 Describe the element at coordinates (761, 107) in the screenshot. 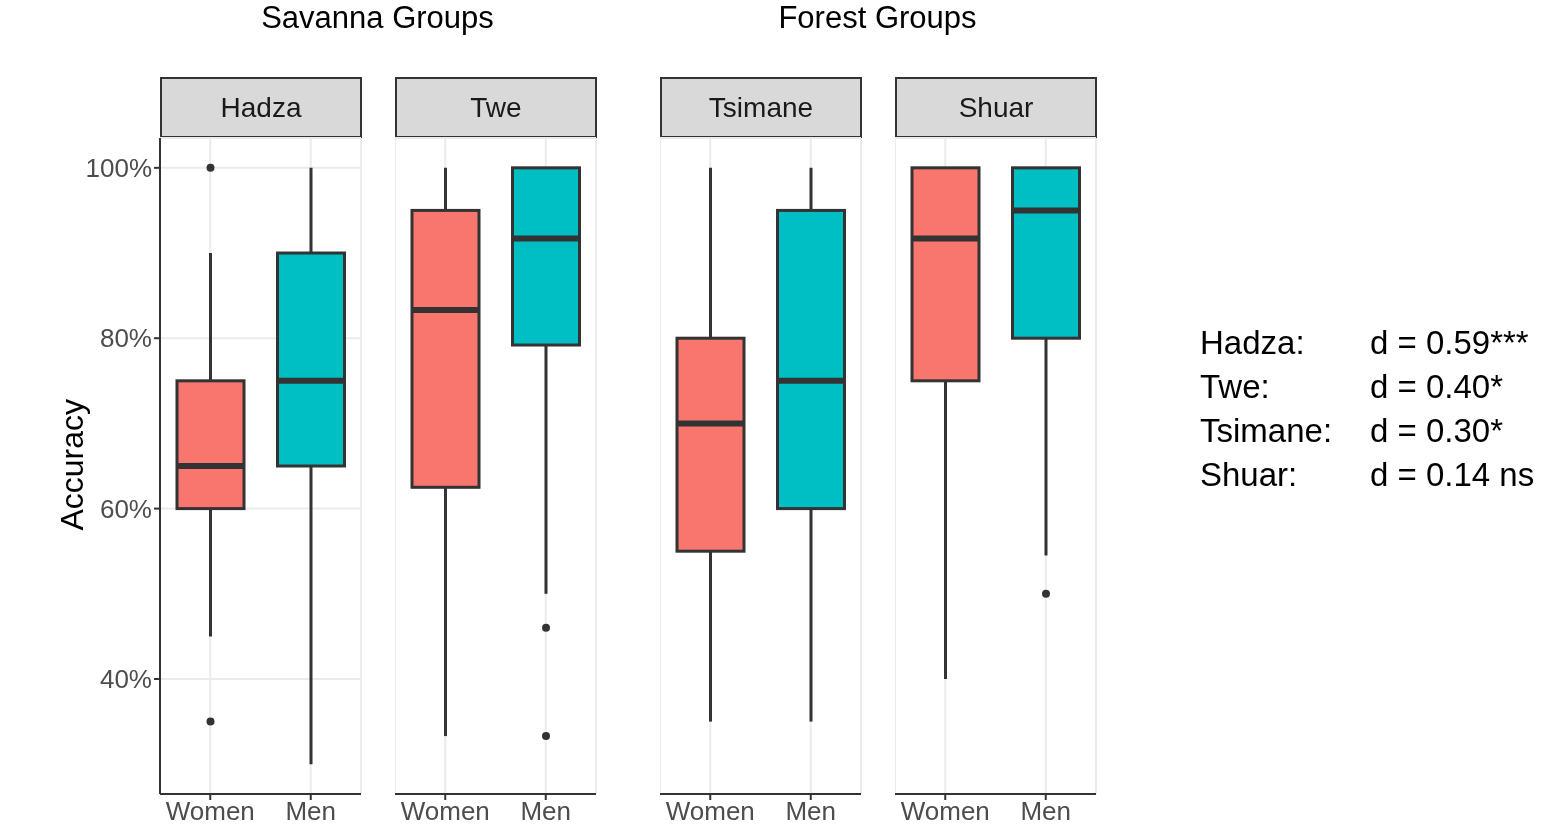

I see `chart-title: Tsimane` at that location.